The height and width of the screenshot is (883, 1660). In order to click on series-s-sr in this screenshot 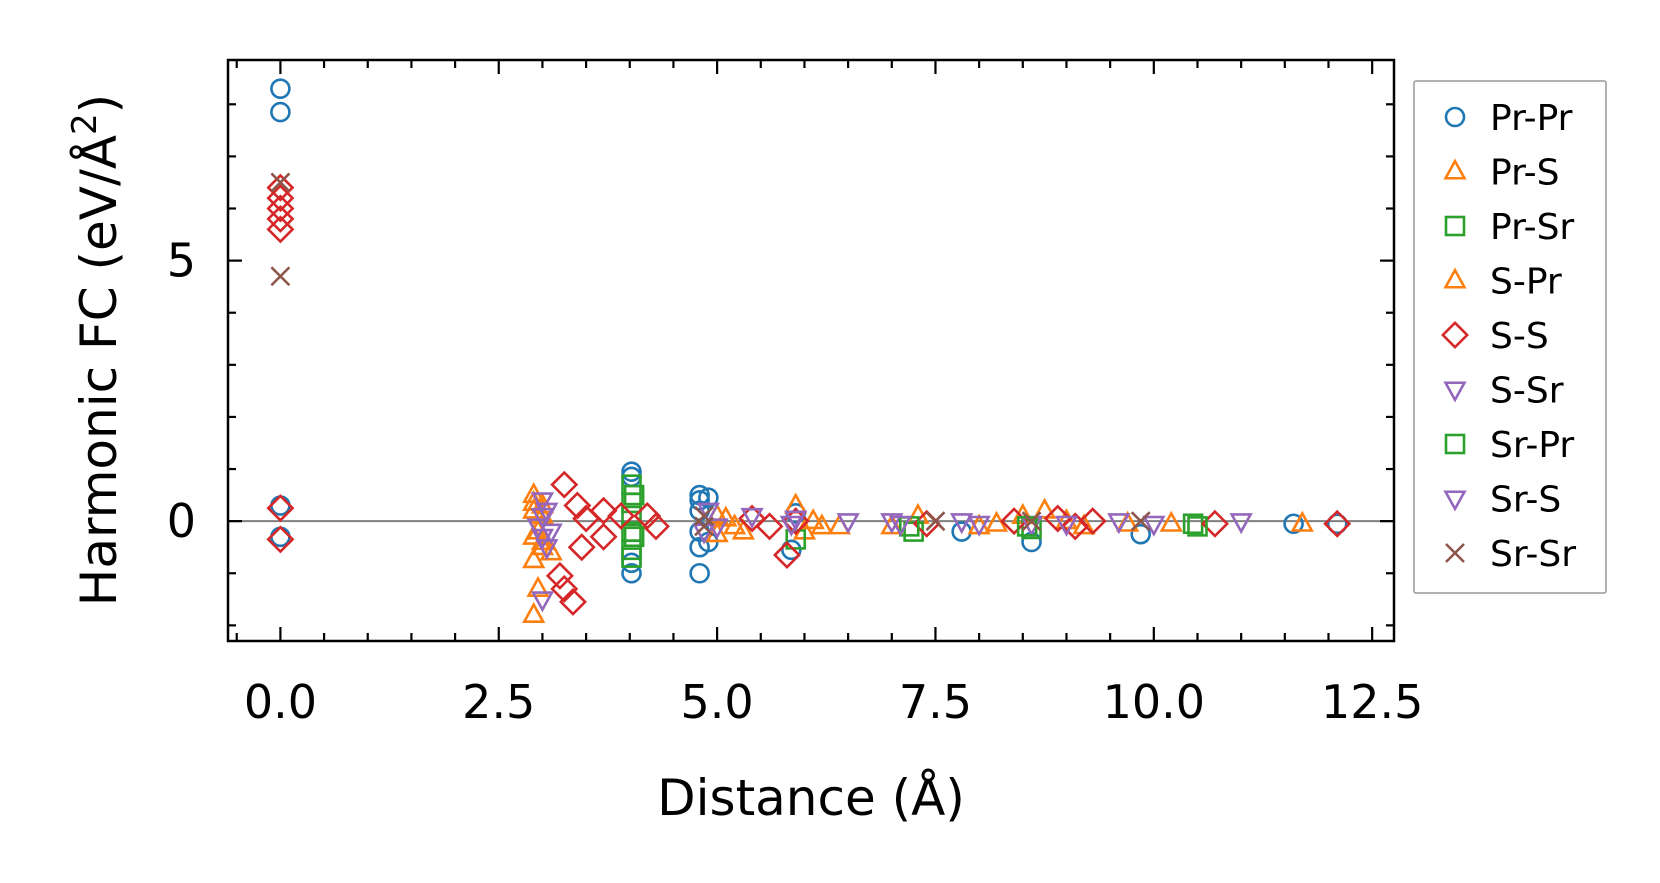, I will do `click(891, 552)`.